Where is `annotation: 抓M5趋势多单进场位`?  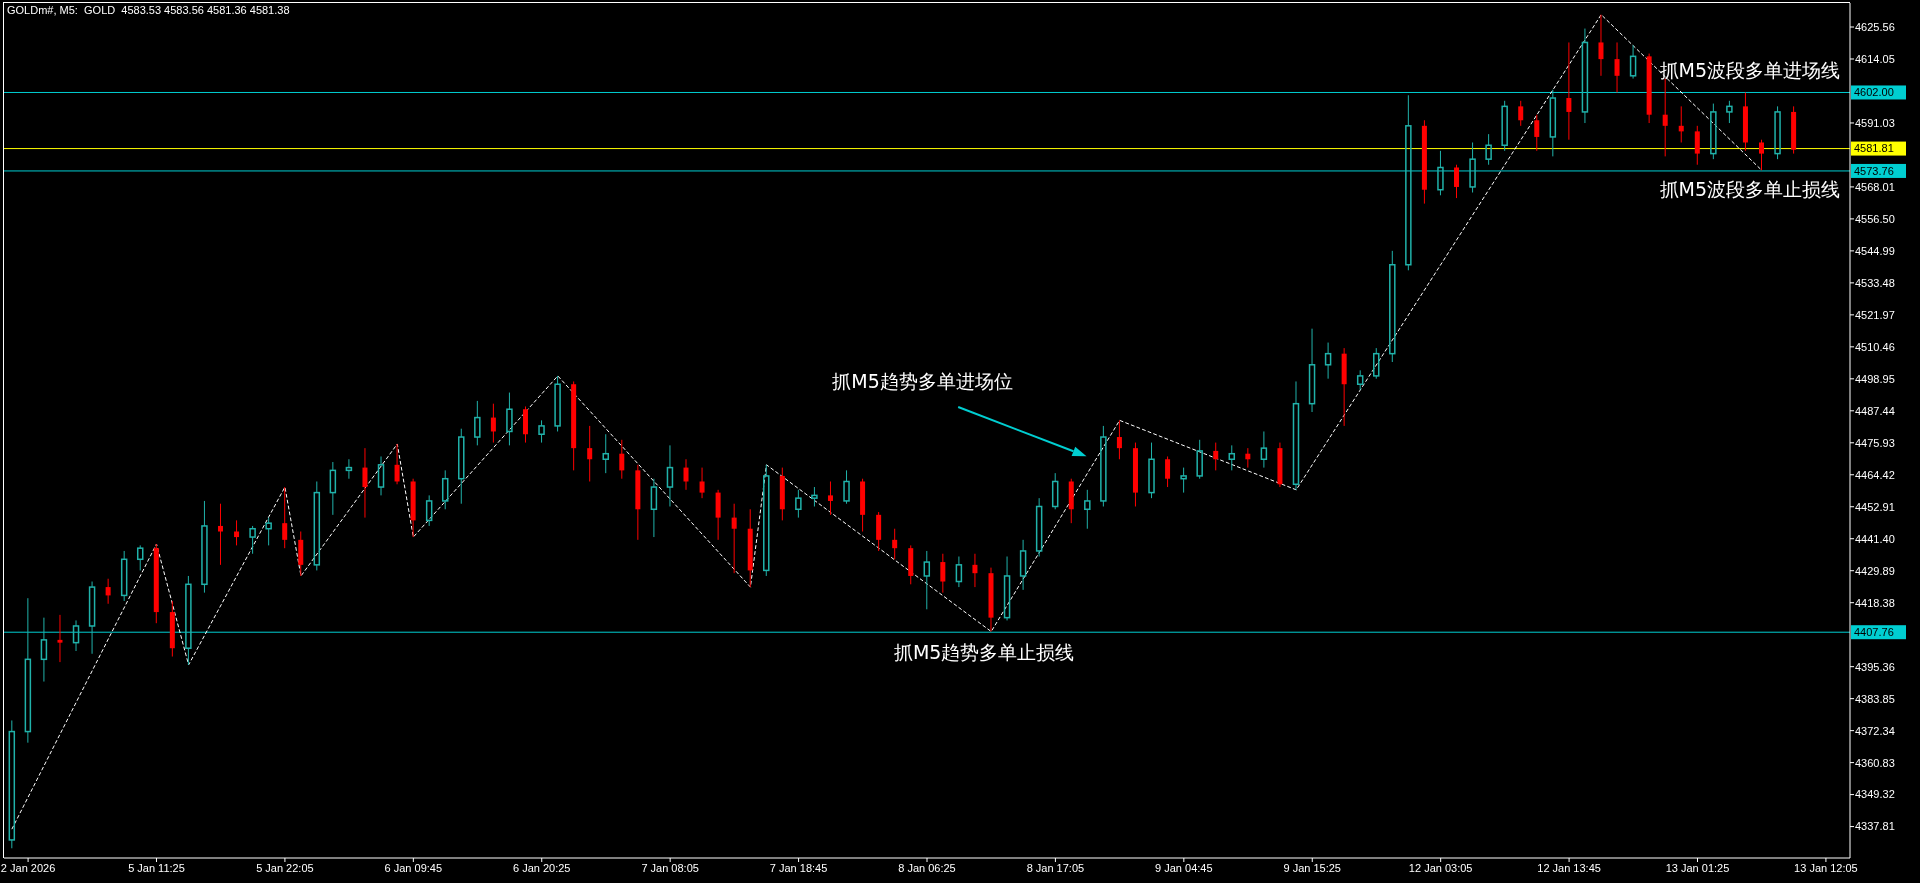
annotation: 抓M5趋势多单进场位 is located at coordinates (922, 381).